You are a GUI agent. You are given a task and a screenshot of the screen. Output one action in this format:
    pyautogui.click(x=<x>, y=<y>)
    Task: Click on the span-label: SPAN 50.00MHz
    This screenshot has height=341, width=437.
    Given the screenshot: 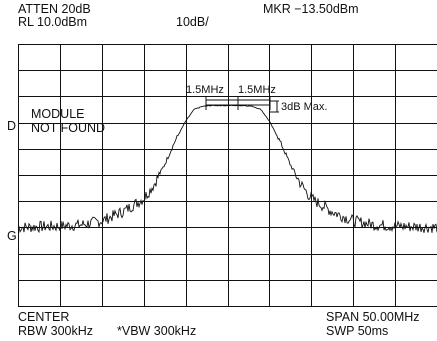 What is the action you would take?
    pyautogui.click(x=373, y=317)
    